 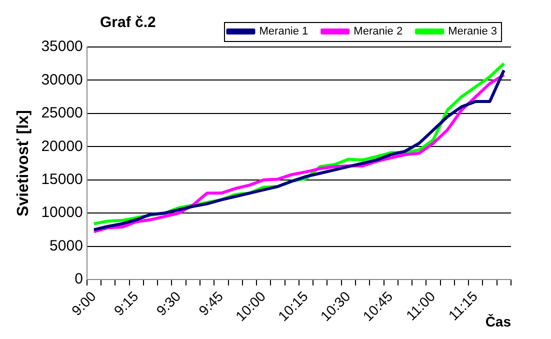 I want to click on chart-title: Graf č.2, so click(x=128, y=22).